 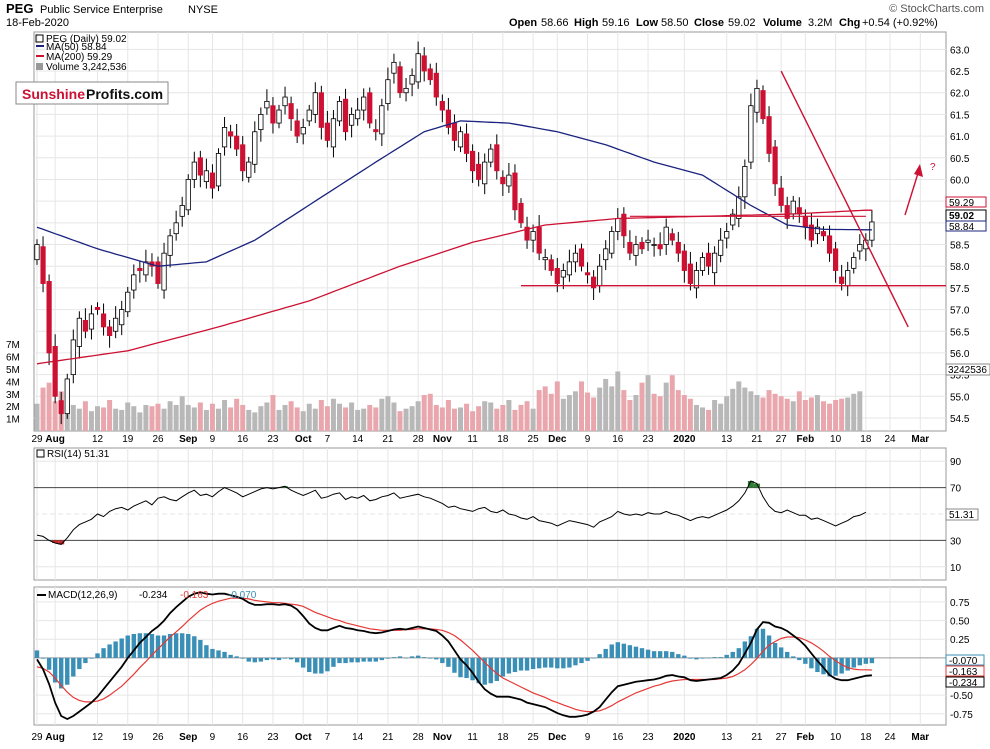 What do you see at coordinates (37, 439) in the screenshot?
I see `x-top-tick-label: 29` at bounding box center [37, 439].